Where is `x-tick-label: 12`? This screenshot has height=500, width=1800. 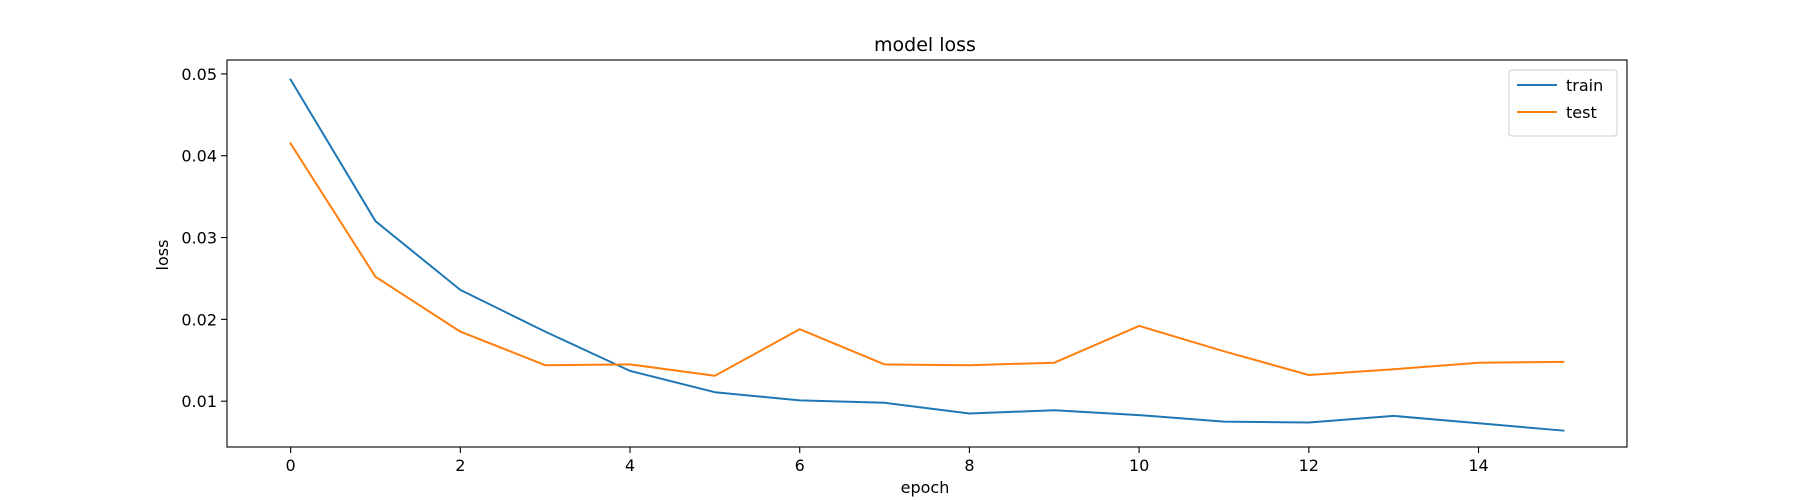
x-tick-label: 12 is located at coordinates (1309, 465).